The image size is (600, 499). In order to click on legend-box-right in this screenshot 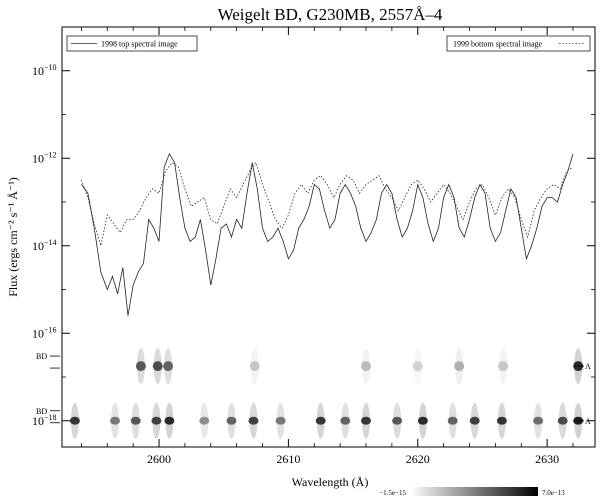, I will do `click(518, 43)`.